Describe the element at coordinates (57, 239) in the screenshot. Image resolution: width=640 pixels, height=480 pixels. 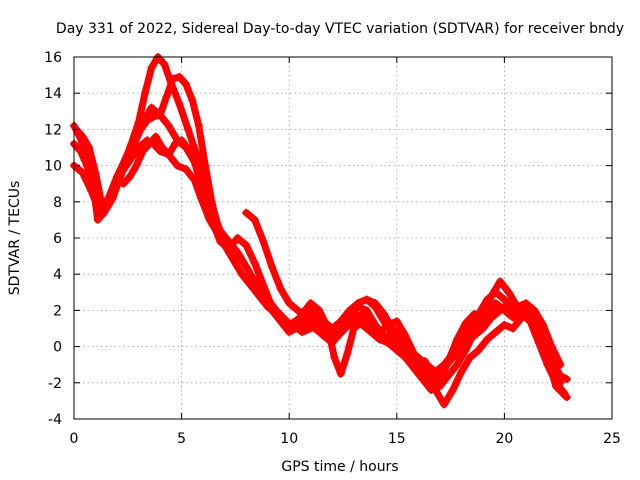
I see `y-tick-label: 6` at that location.